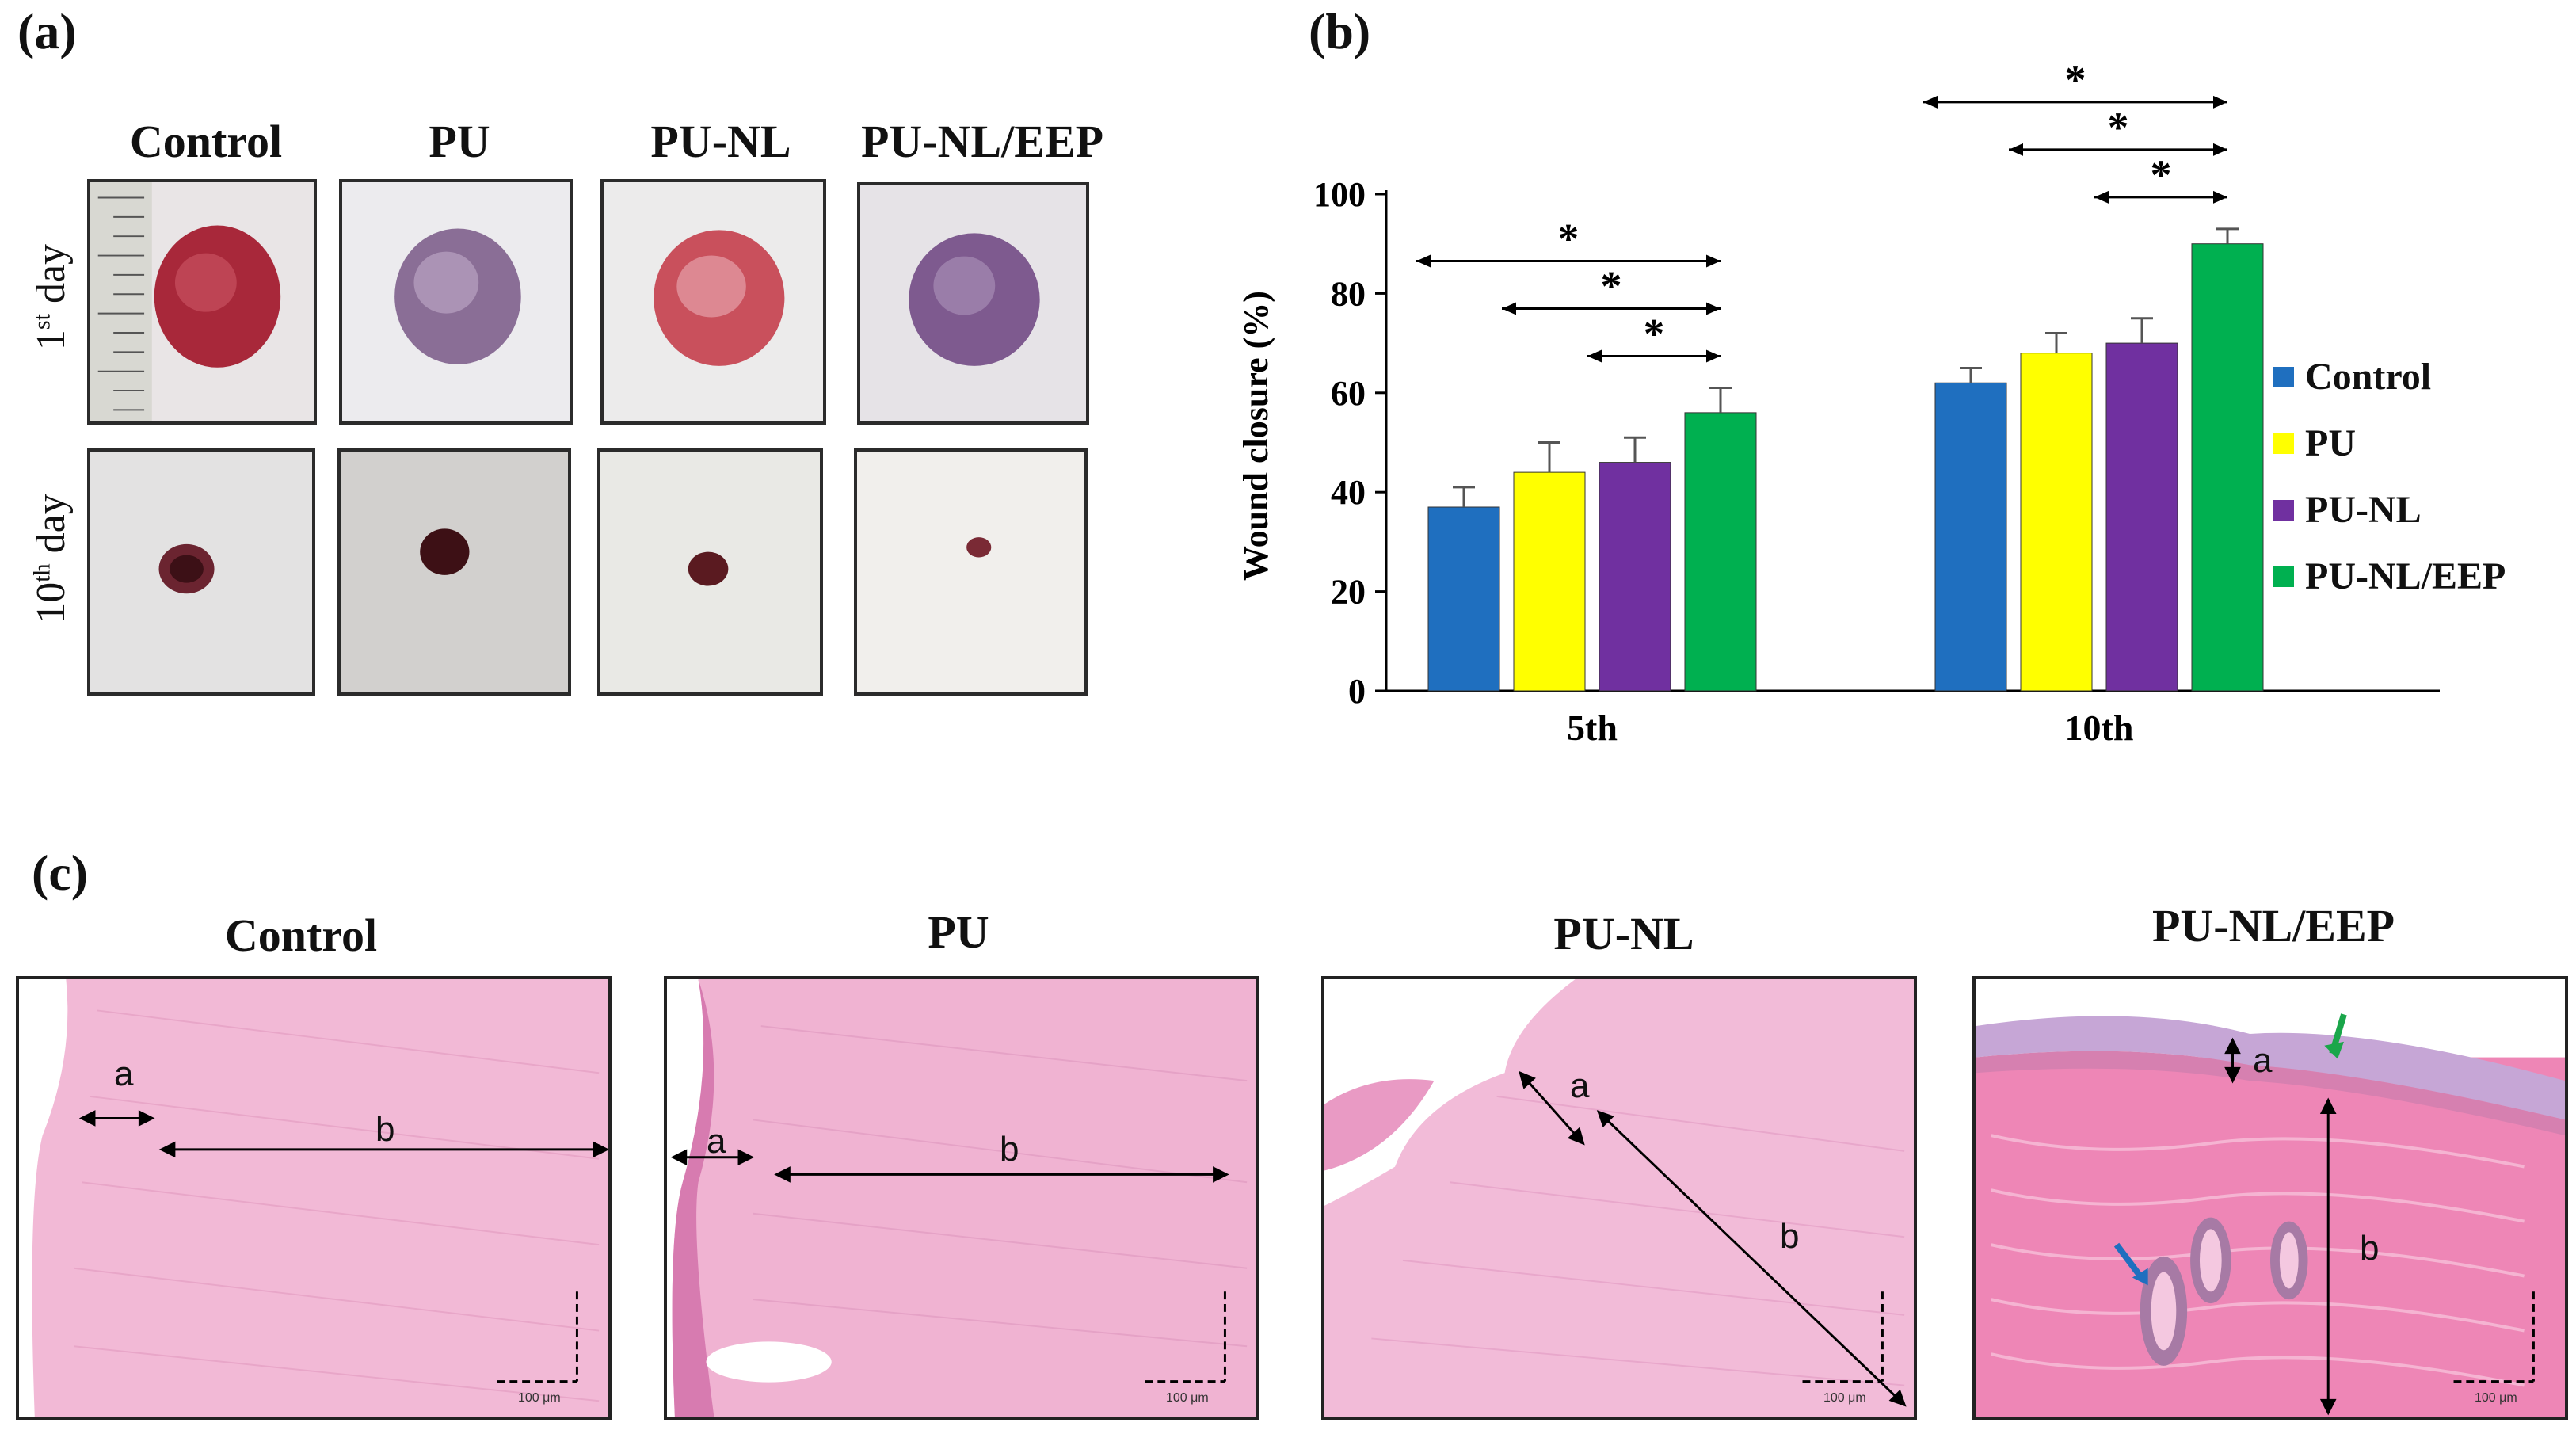 This screenshot has height=1434, width=2576. Describe the element at coordinates (1549, 581) in the screenshot. I see `bar-pu-5th` at that location.